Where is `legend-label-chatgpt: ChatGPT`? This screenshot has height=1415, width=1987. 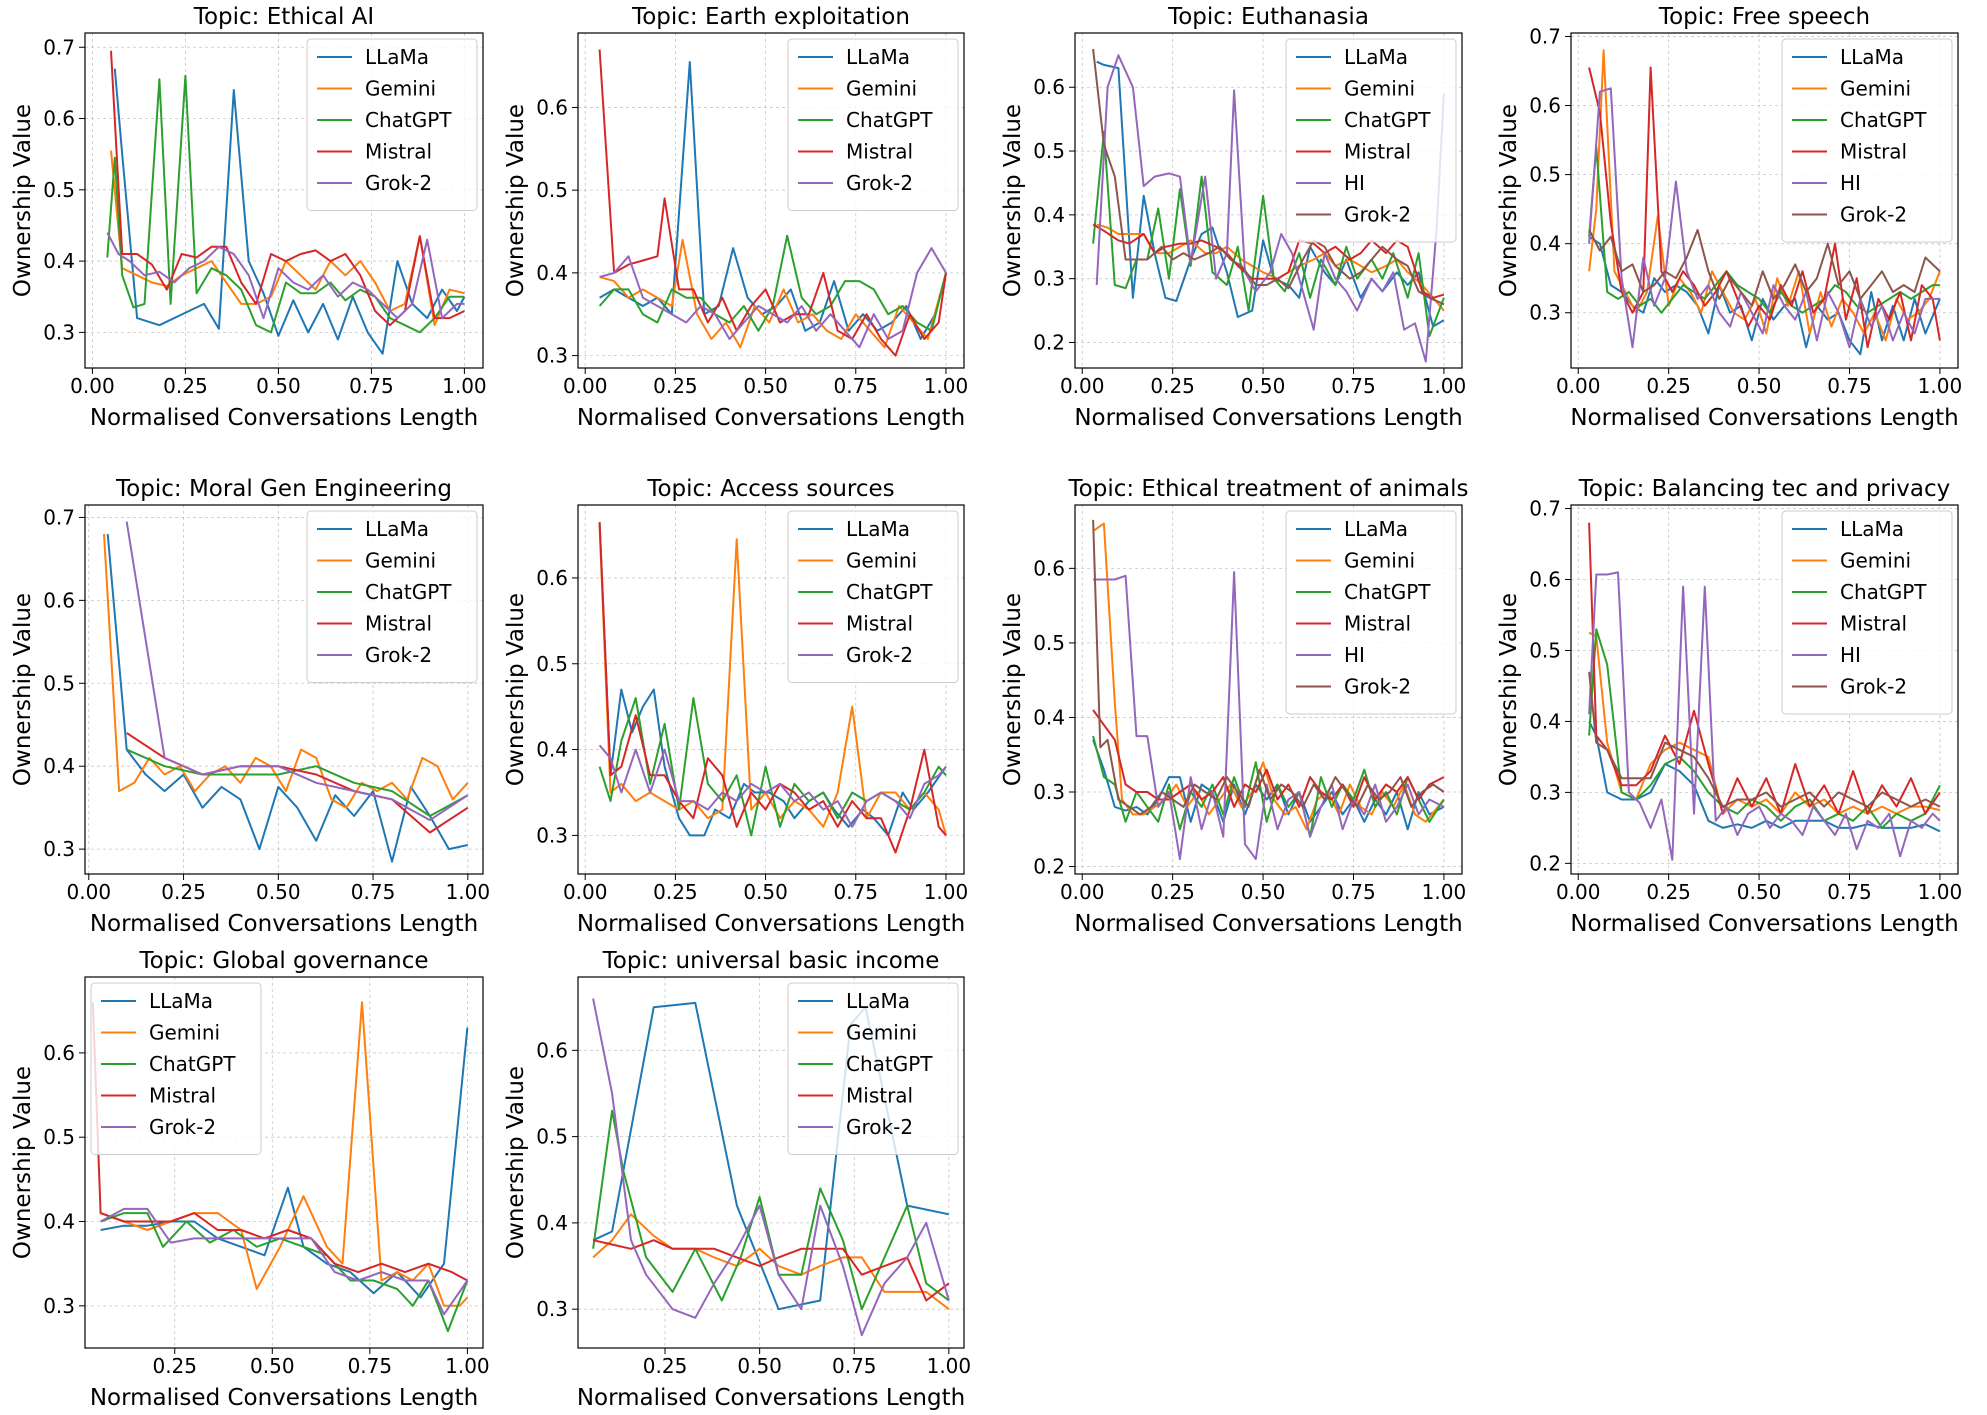
legend-label-chatgpt: ChatGPT is located at coordinates (408, 120).